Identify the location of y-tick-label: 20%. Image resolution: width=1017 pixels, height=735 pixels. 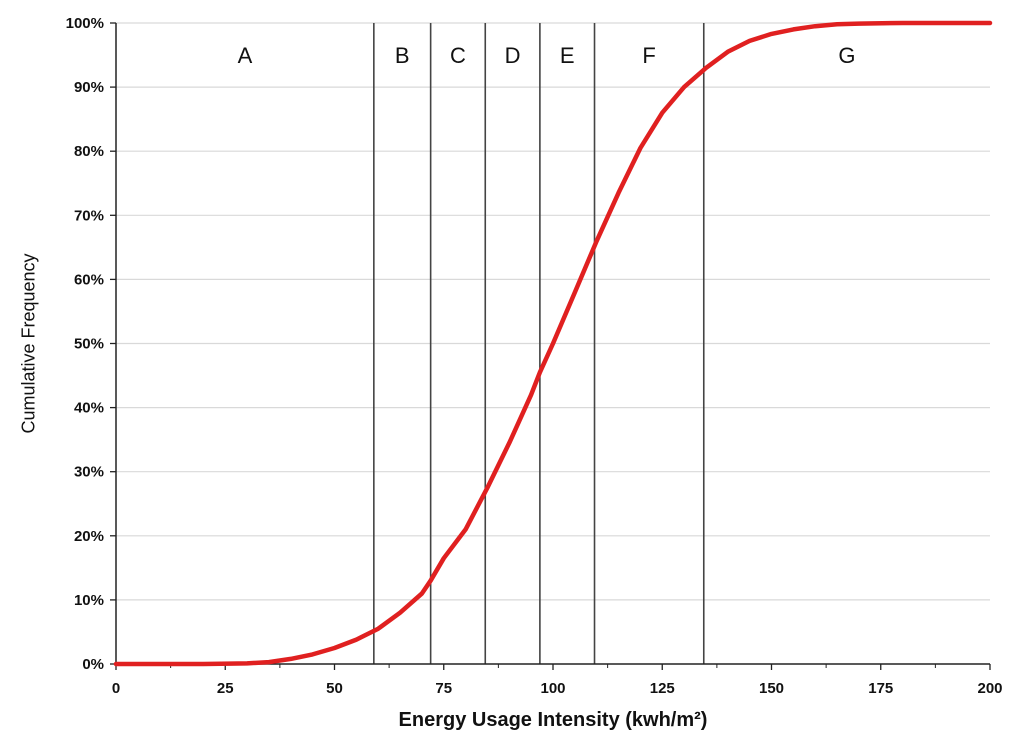
(89, 536).